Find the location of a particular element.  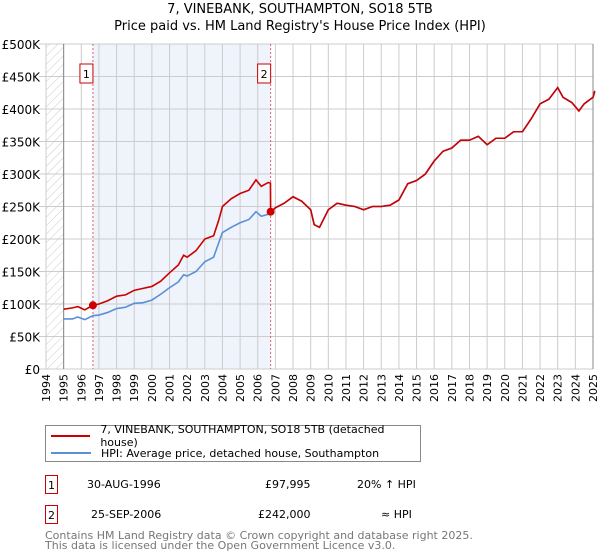

x-tick-label: 2011 is located at coordinates (346, 388).